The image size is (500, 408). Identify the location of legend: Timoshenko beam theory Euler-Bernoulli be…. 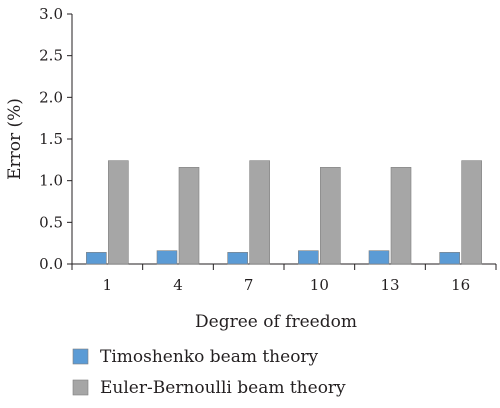
(209, 372).